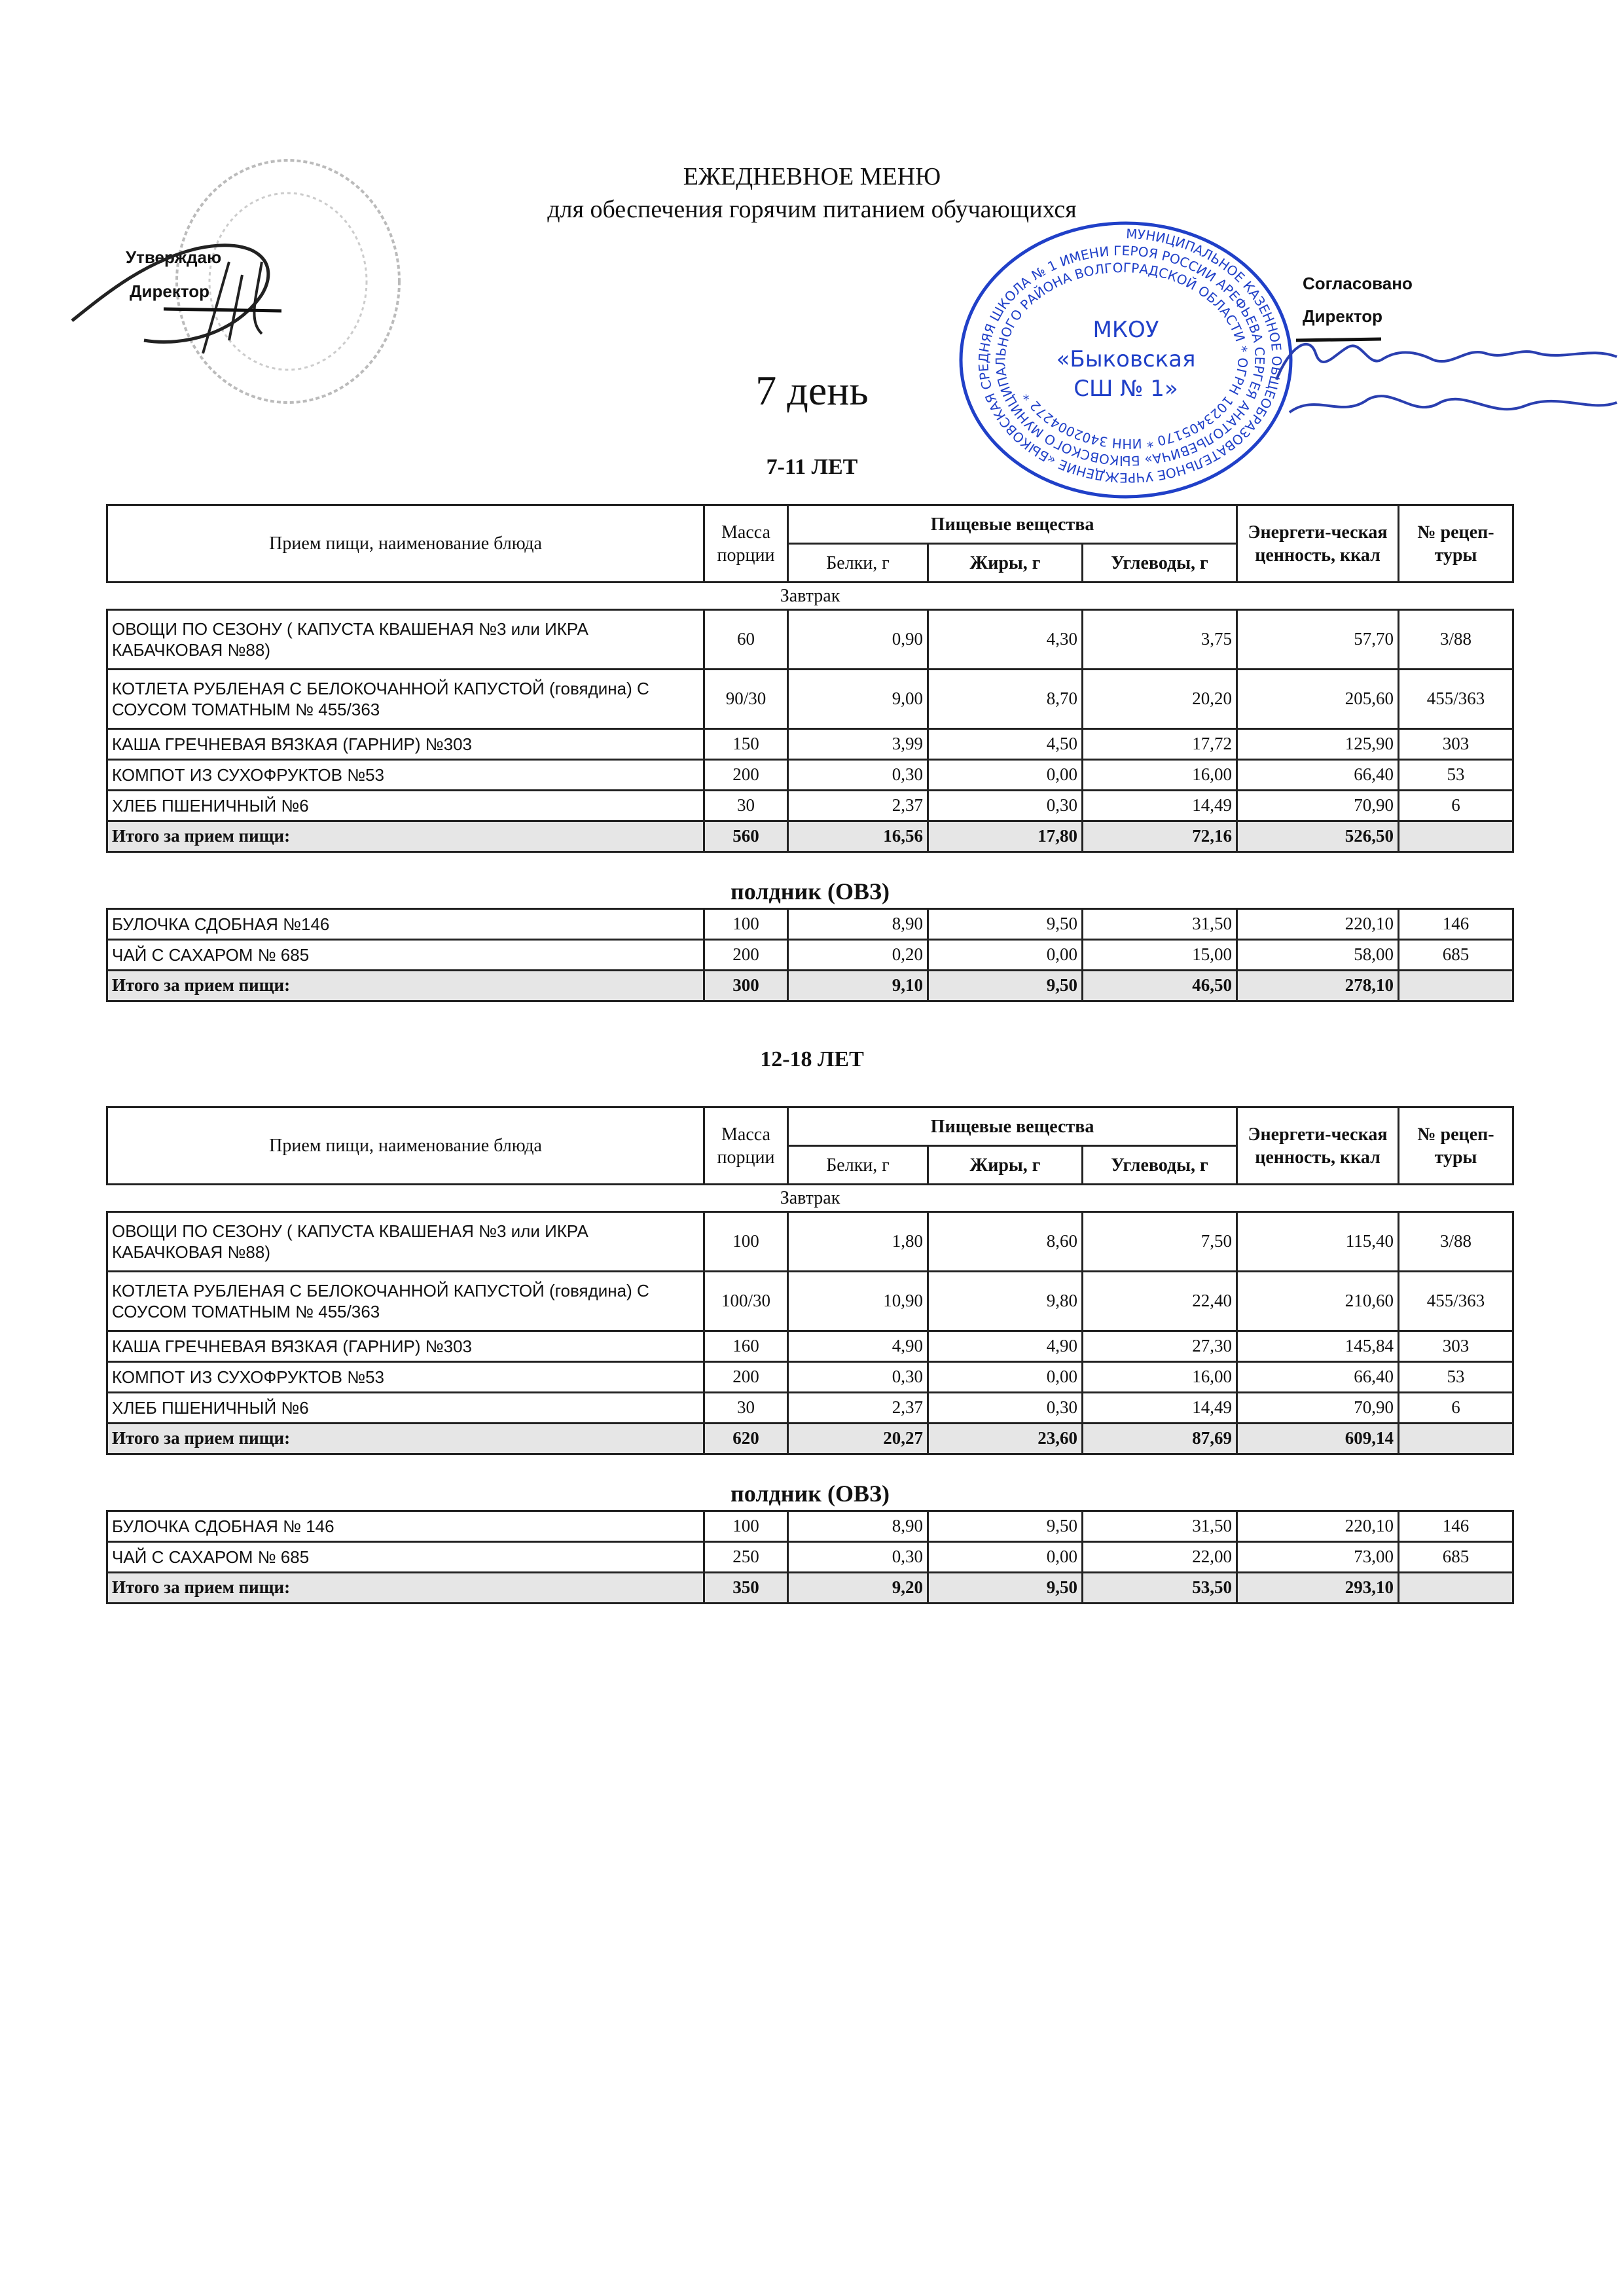 This screenshot has height=2296, width=1624. I want to click on cell-protein: 9,00, so click(858, 699).